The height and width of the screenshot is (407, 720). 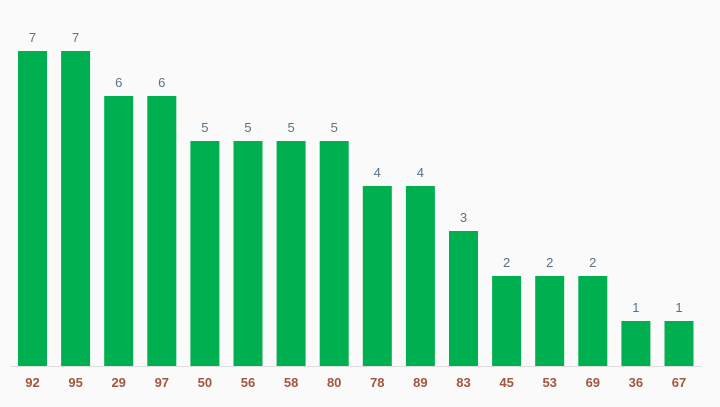 What do you see at coordinates (355, 382) in the screenshot?
I see `category-labels-group: 92 95 29 97 50 56 58 80 78 89 83 45 53 69 36 67` at bounding box center [355, 382].